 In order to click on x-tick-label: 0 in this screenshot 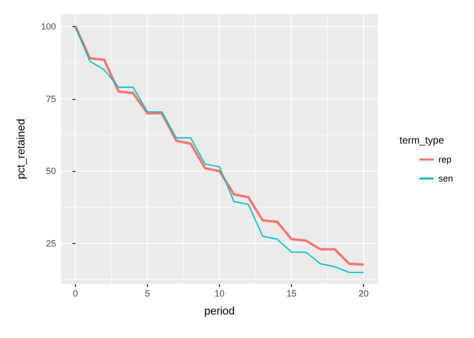, I will do `click(75, 293)`.